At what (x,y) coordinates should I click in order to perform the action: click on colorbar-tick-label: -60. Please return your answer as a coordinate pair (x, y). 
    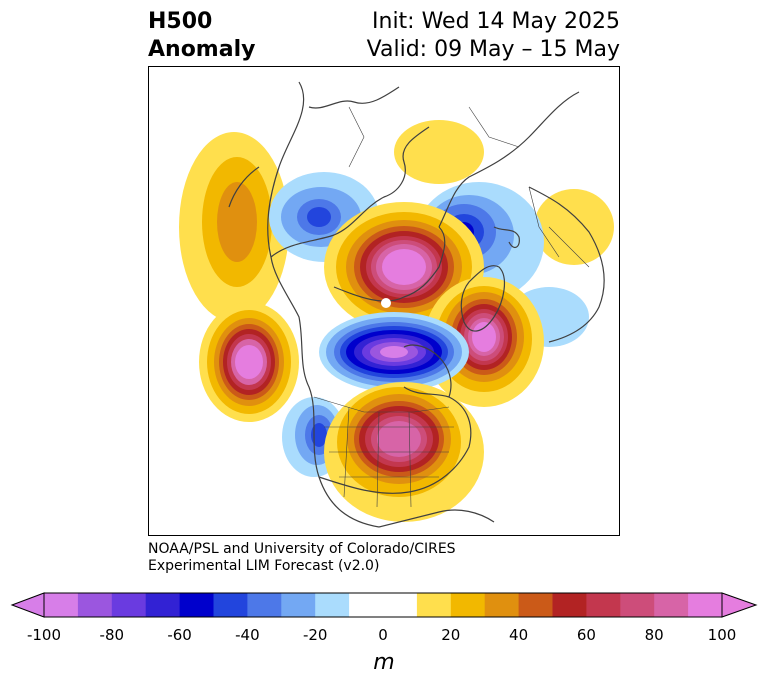
    Looking at the image, I should click on (179, 635).